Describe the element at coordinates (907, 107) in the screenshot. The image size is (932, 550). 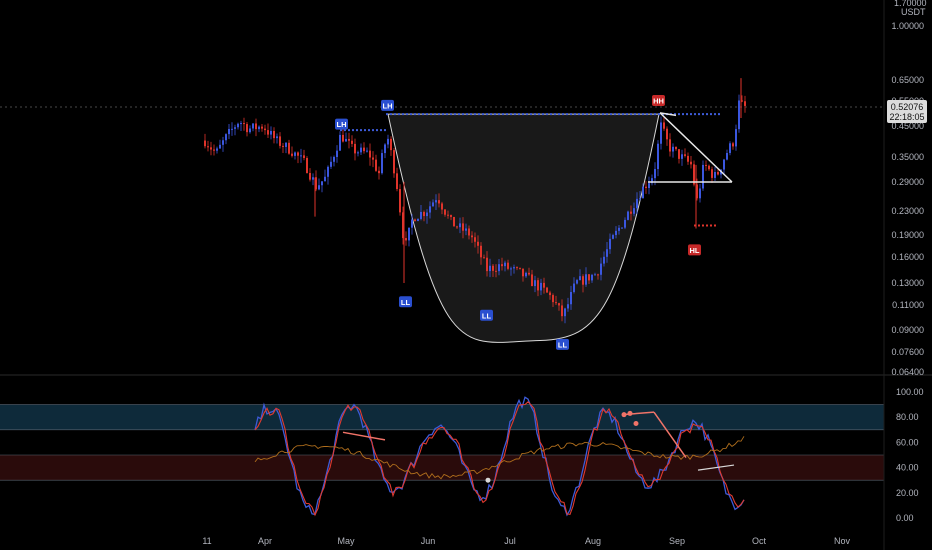
I see `current-price-value: 0.52076` at that location.